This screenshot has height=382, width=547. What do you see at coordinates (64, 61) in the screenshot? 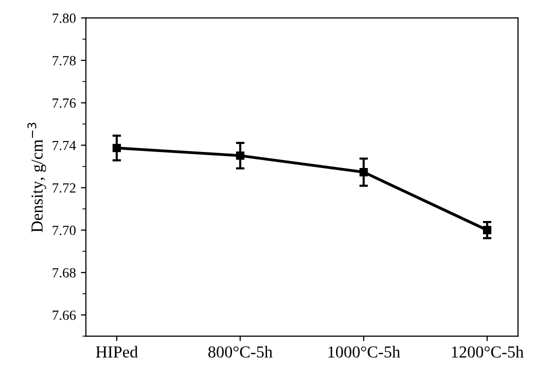
I see `y-tick-label: 7.78` at bounding box center [64, 61].